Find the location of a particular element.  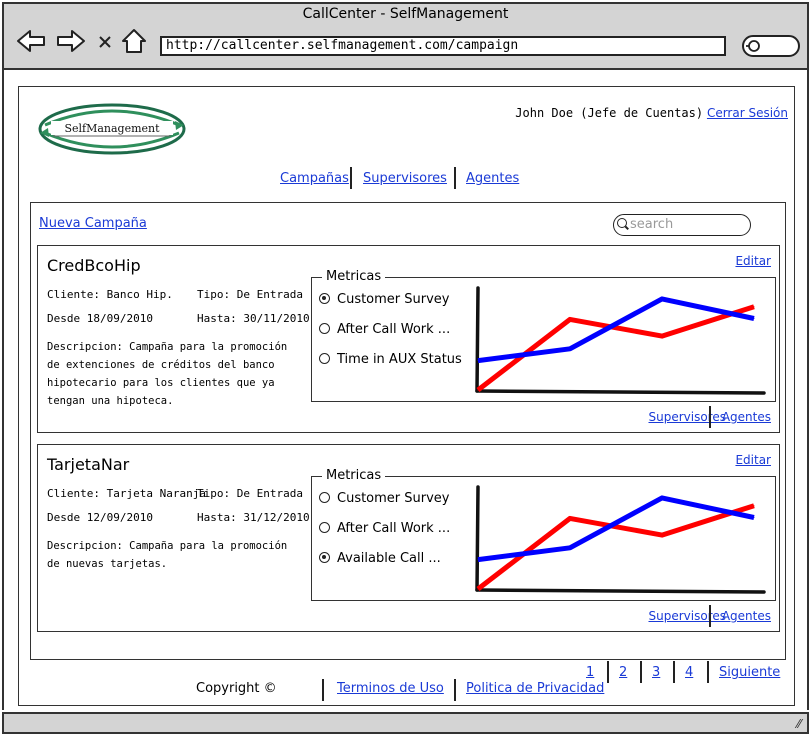

nav-agents: Agentes is located at coordinates (493, 178).